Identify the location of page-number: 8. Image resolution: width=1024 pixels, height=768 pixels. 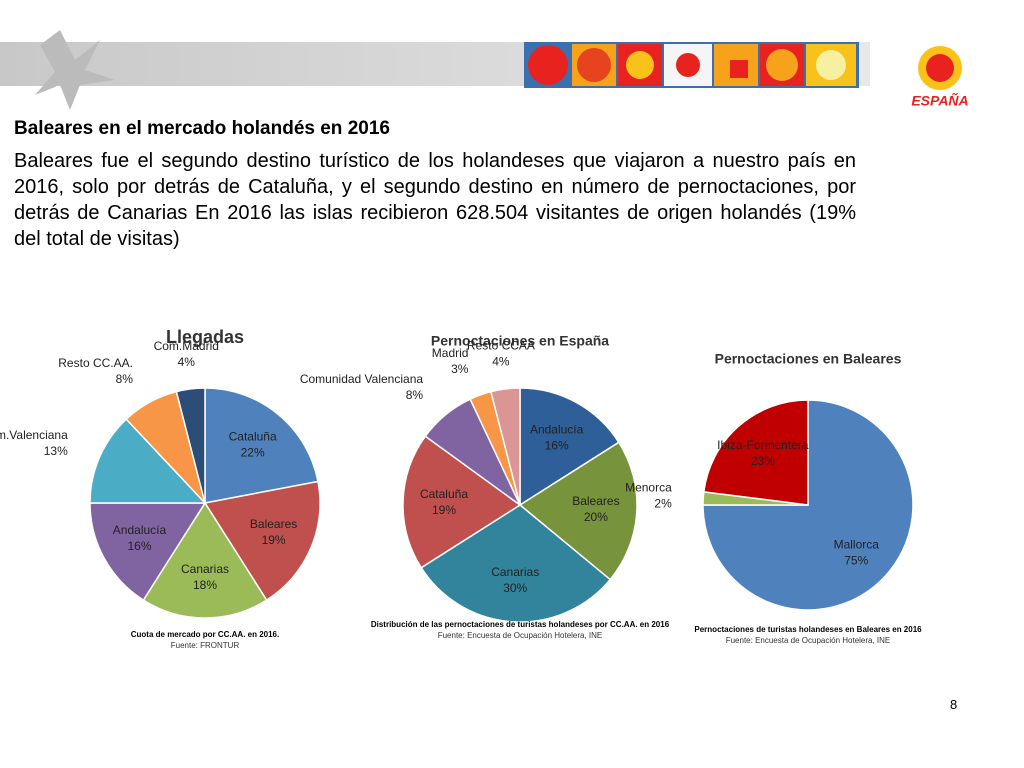
(954, 704).